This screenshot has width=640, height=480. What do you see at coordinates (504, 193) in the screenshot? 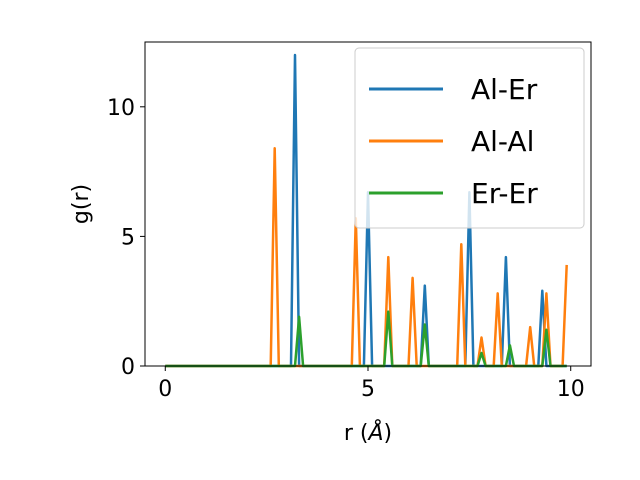
I see `legend-label-er-er: Er-Er` at bounding box center [504, 193].